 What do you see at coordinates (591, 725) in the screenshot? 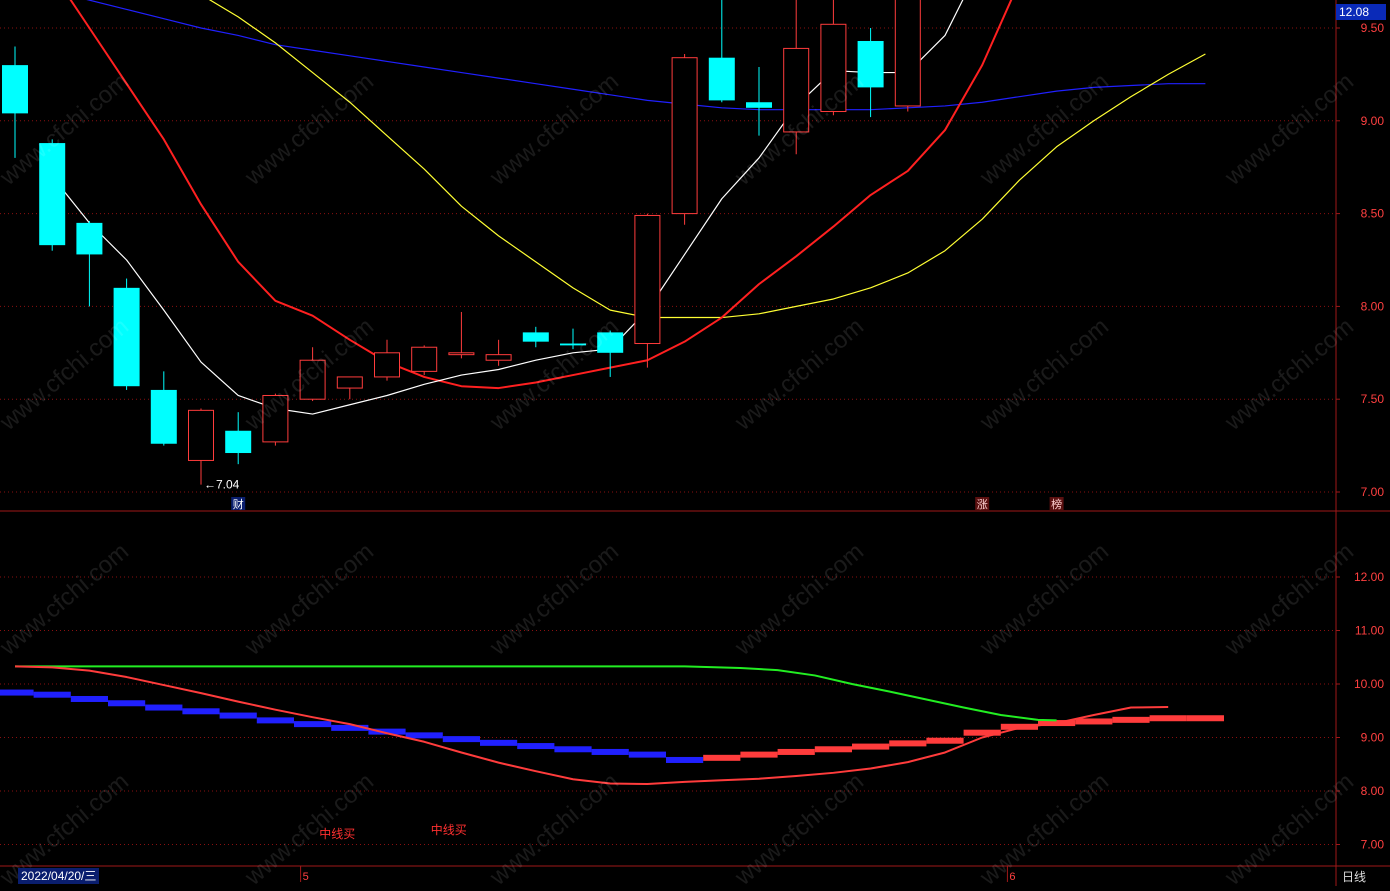
I see `indicator-red-line` at bounding box center [591, 725].